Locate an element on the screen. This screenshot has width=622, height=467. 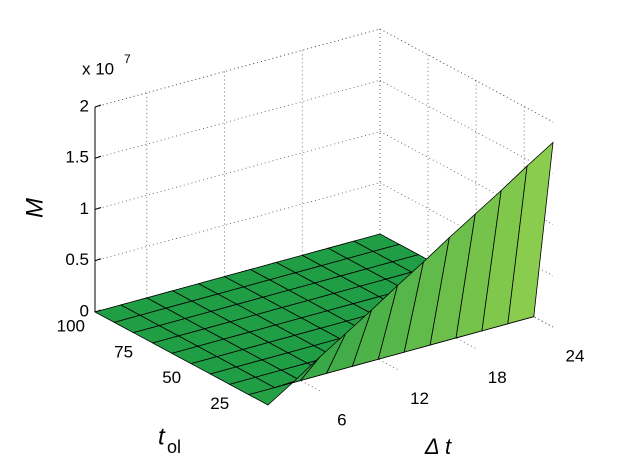
z-tick-label: 0 is located at coordinates (84, 310).